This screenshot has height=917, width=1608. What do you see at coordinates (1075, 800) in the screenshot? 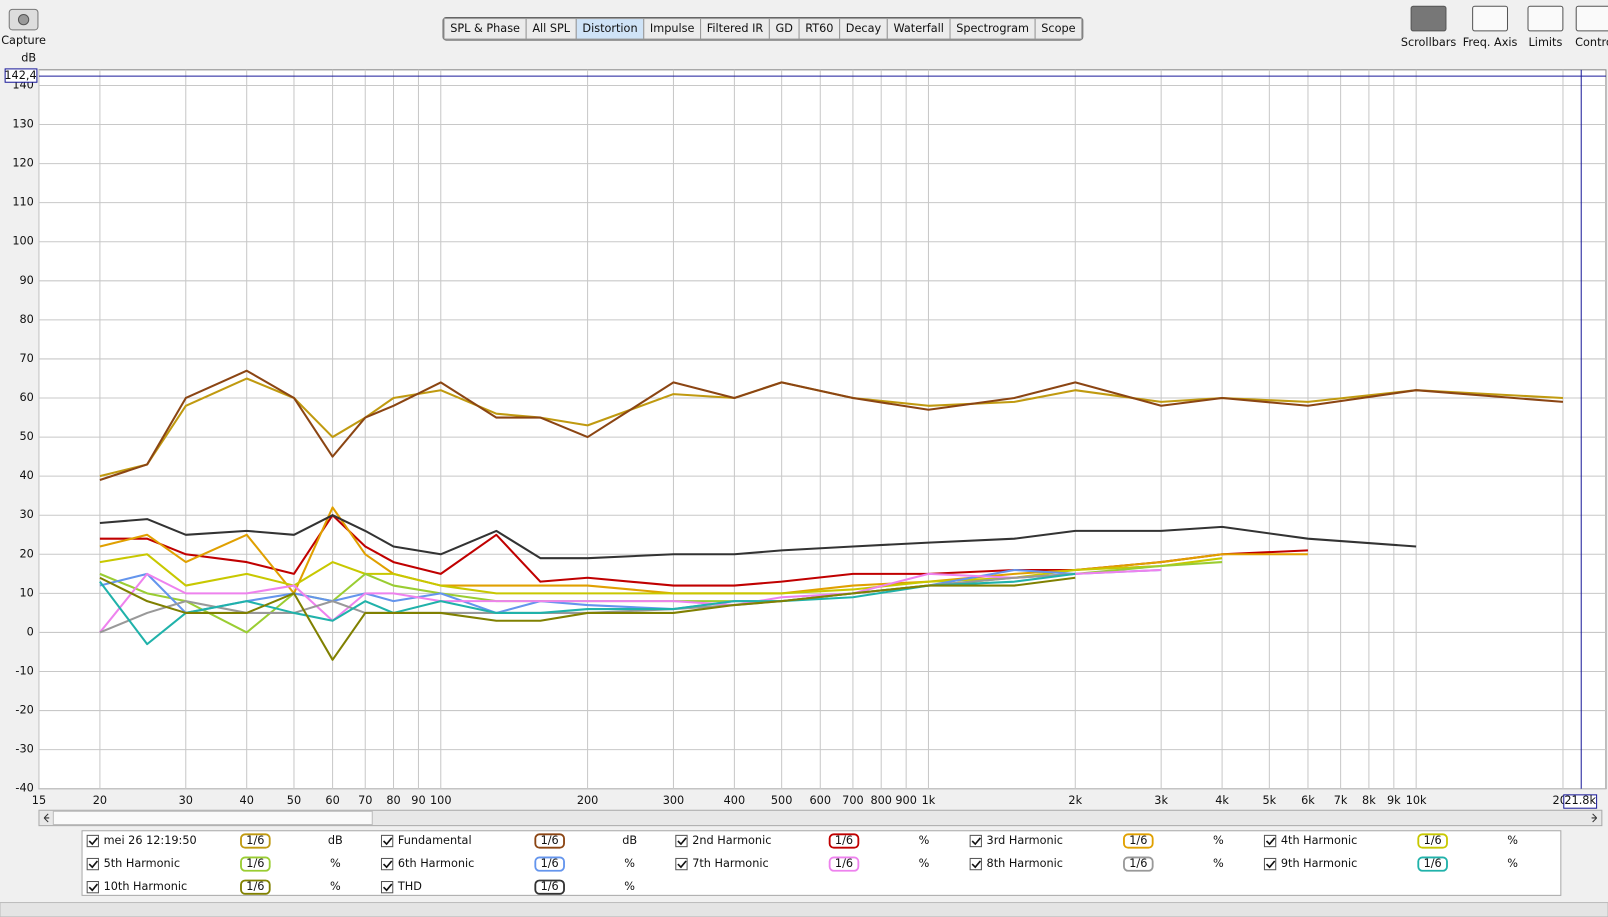
I see `x-tick-label: 2k` at bounding box center [1075, 800].